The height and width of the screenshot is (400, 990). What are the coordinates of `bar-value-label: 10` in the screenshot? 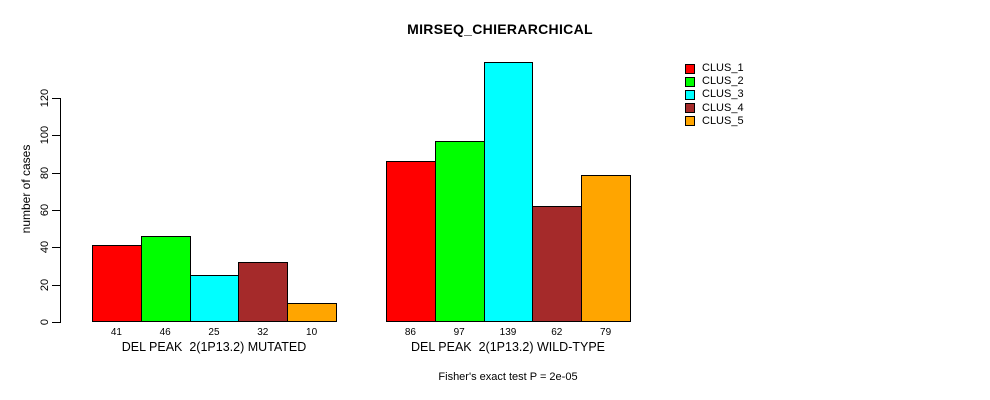 It's located at (312, 332).